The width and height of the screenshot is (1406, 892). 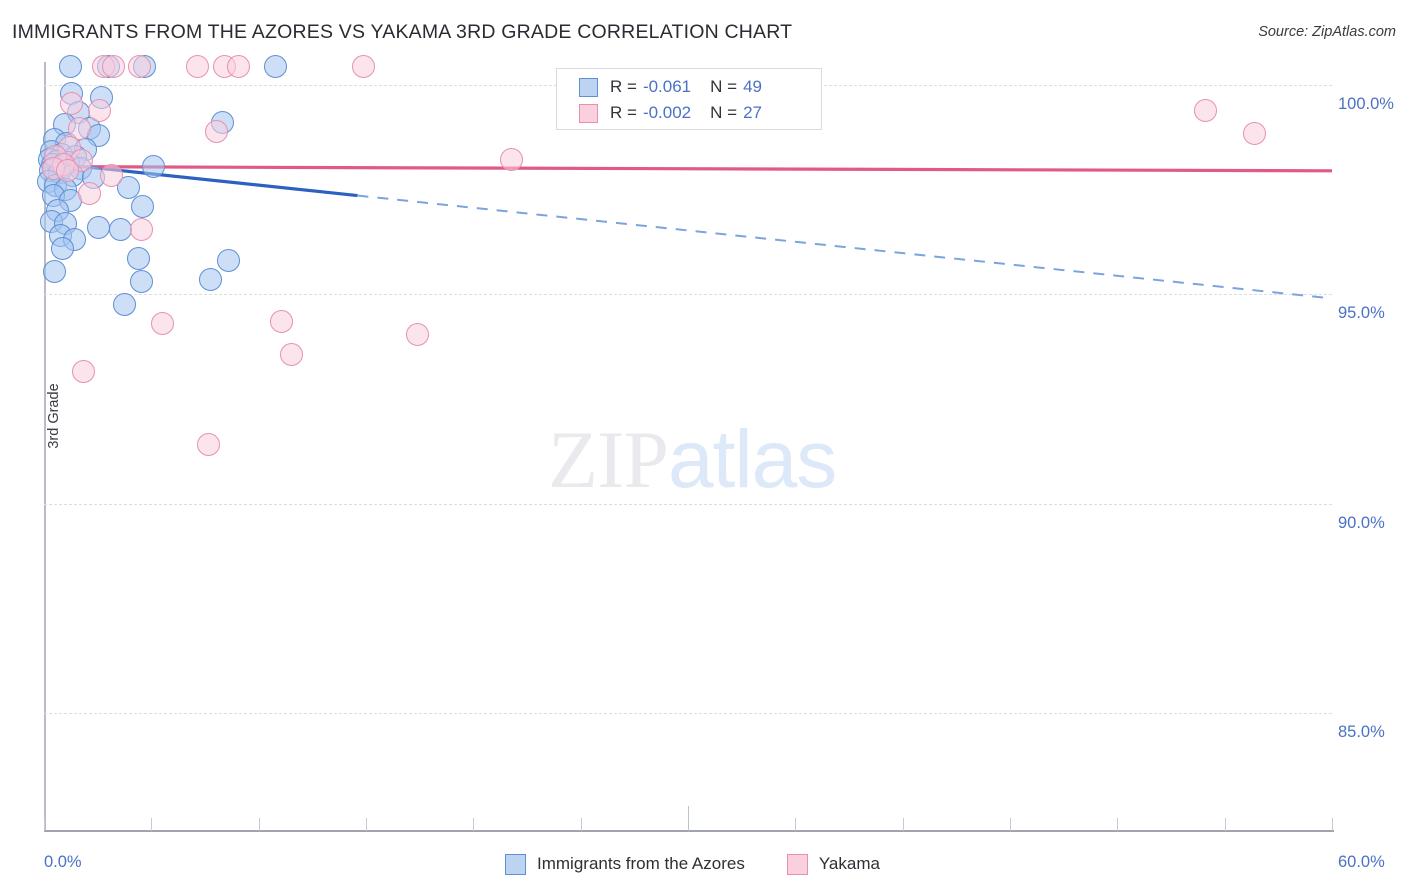 What do you see at coordinates (1361, 731) in the screenshot?
I see `y-axis-tick-label: 85.0%` at bounding box center [1361, 731].